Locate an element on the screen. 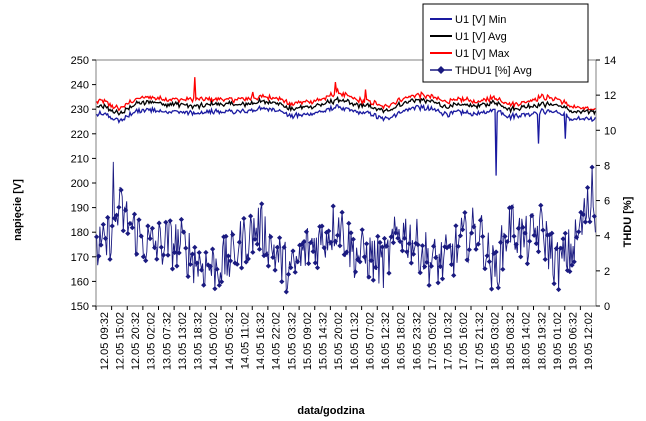  x-tick-label: 18.05 19:32 is located at coordinates (542, 341).